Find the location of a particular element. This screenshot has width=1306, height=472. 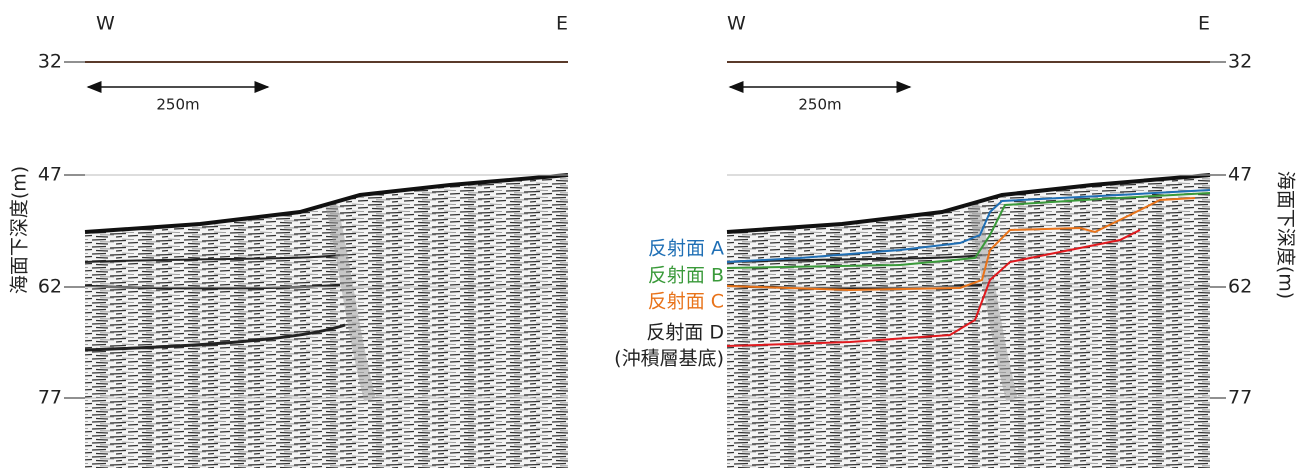

reflector-a is located at coordinates (968, 226).